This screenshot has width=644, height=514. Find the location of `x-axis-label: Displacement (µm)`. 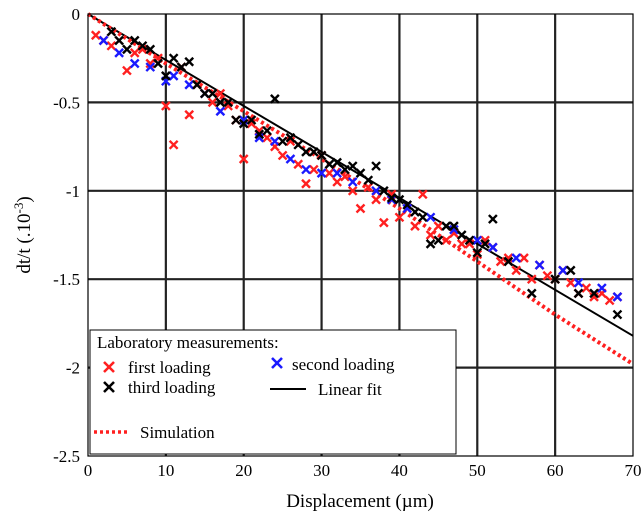

x-axis-label: Displacement (µm) is located at coordinates (360, 501).